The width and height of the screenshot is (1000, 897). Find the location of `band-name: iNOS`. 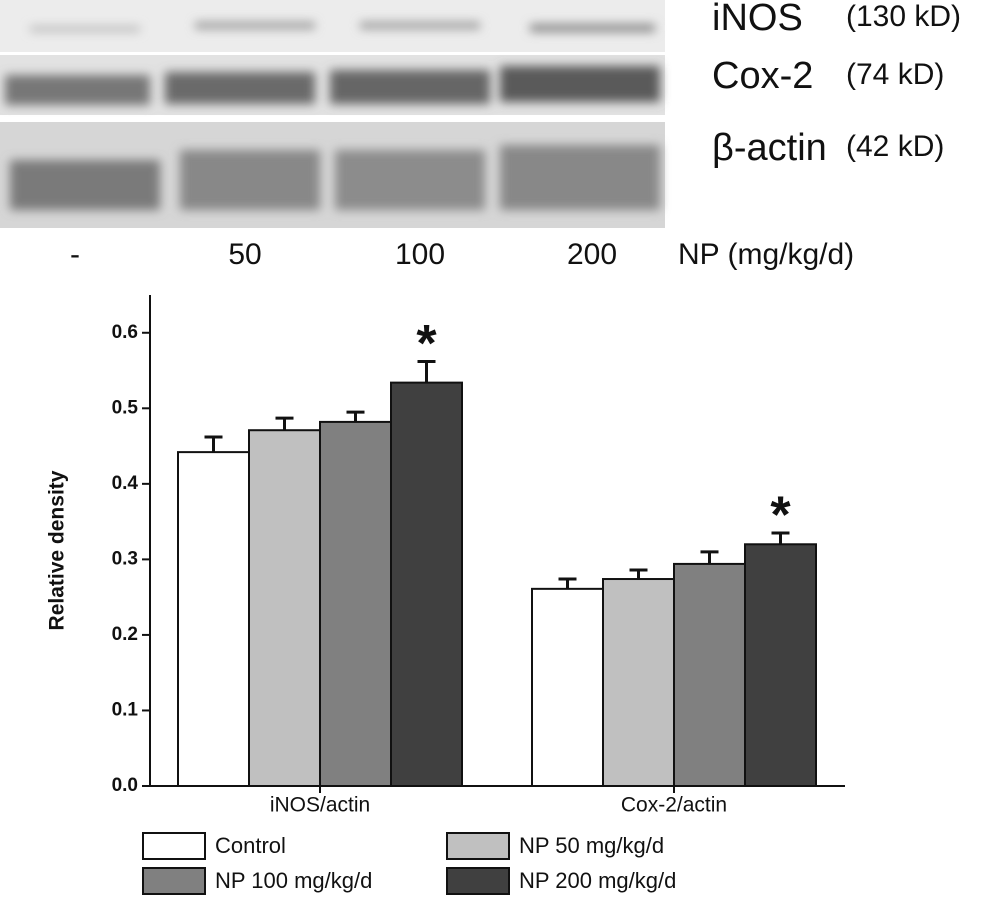

band-name: iNOS is located at coordinates (757, 19).